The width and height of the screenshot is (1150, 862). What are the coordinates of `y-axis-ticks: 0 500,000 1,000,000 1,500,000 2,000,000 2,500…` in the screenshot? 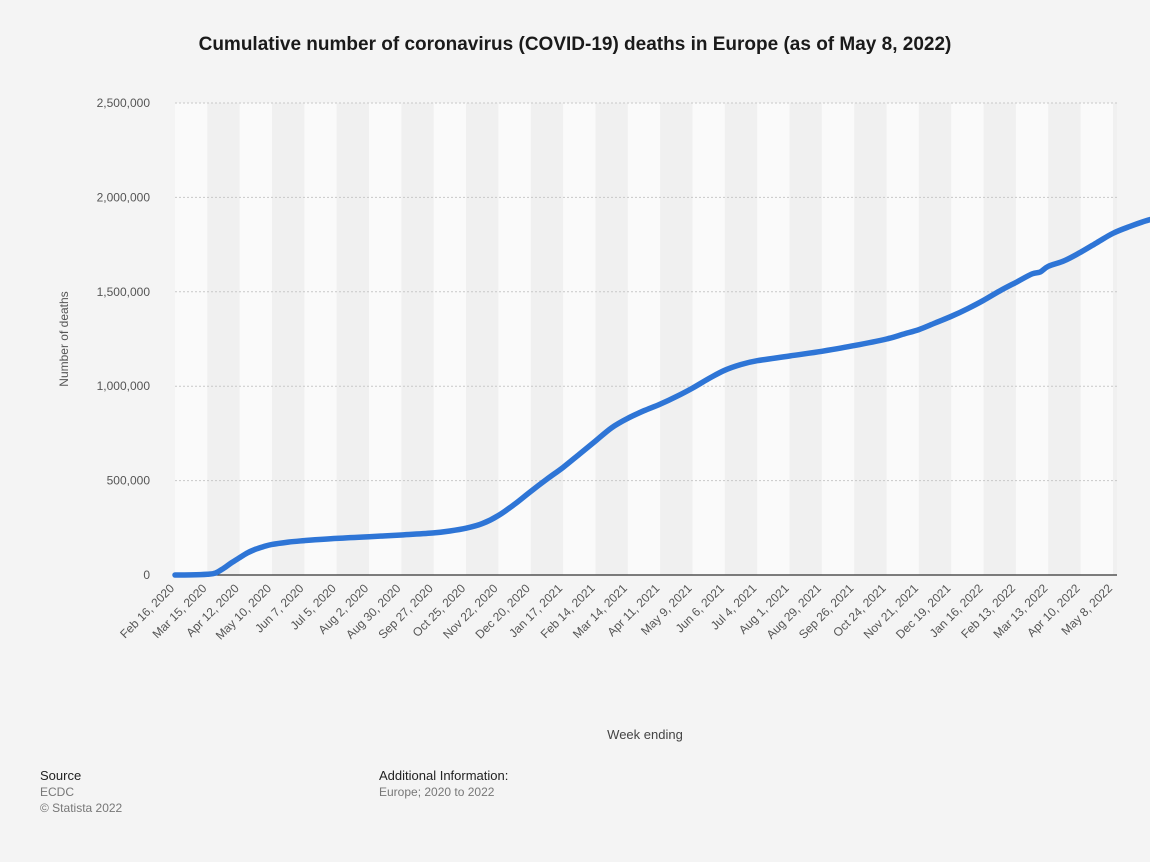 It's located at (124, 339).